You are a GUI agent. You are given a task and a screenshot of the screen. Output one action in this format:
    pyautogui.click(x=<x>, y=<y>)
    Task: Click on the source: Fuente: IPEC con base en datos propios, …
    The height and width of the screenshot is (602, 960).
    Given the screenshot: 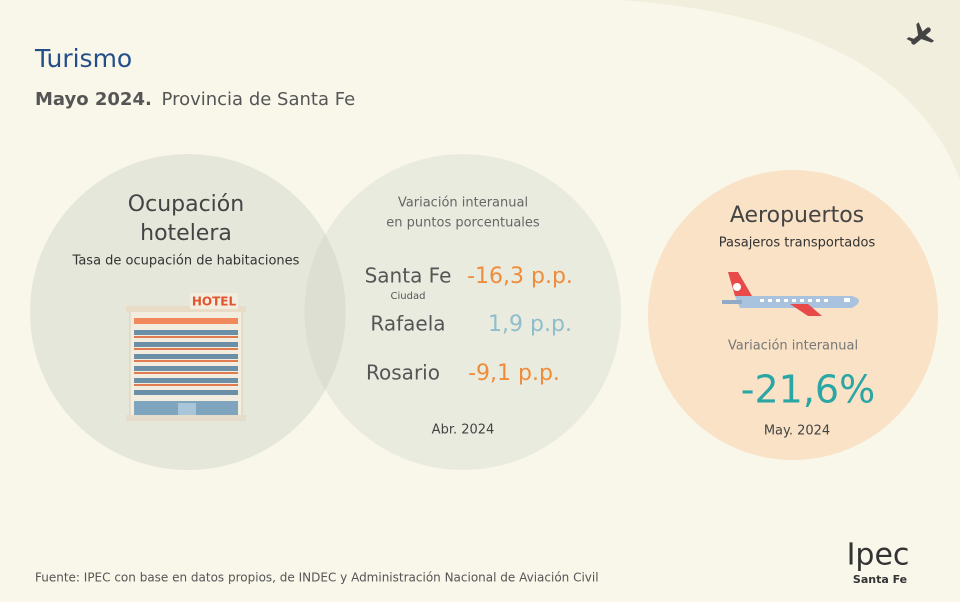 What is the action you would take?
    pyautogui.click(x=317, y=578)
    